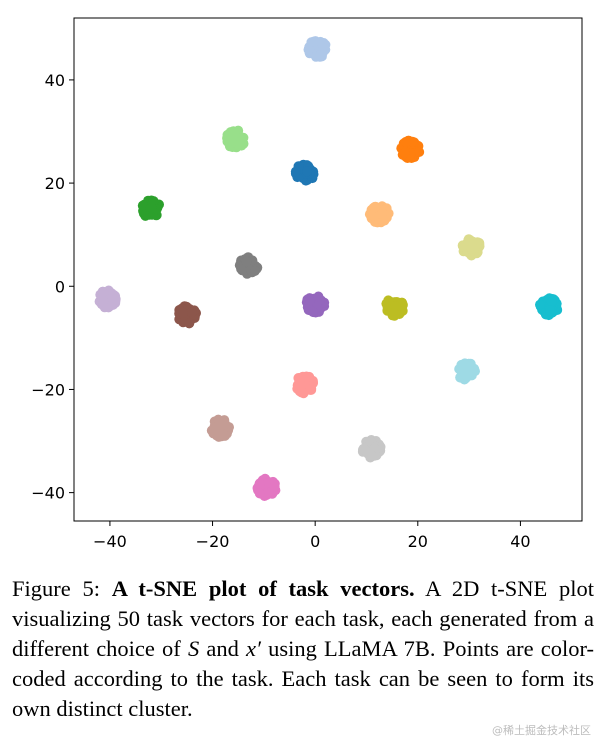 The width and height of the screenshot is (599, 742). What do you see at coordinates (222, 648) in the screenshot?
I see `caption-and: and` at bounding box center [222, 648].